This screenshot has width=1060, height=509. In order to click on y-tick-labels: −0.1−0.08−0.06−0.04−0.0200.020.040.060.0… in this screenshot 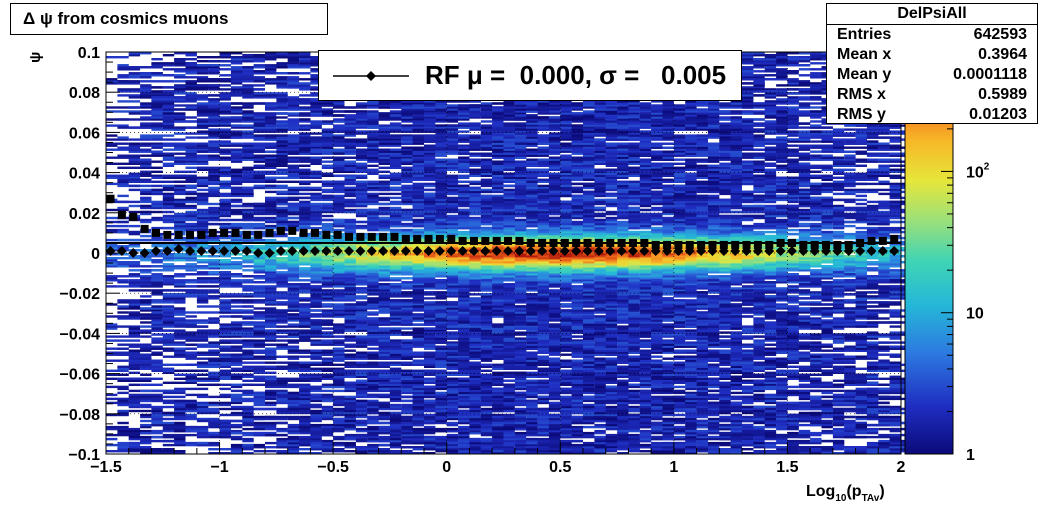, I will do `click(80, 254)`.